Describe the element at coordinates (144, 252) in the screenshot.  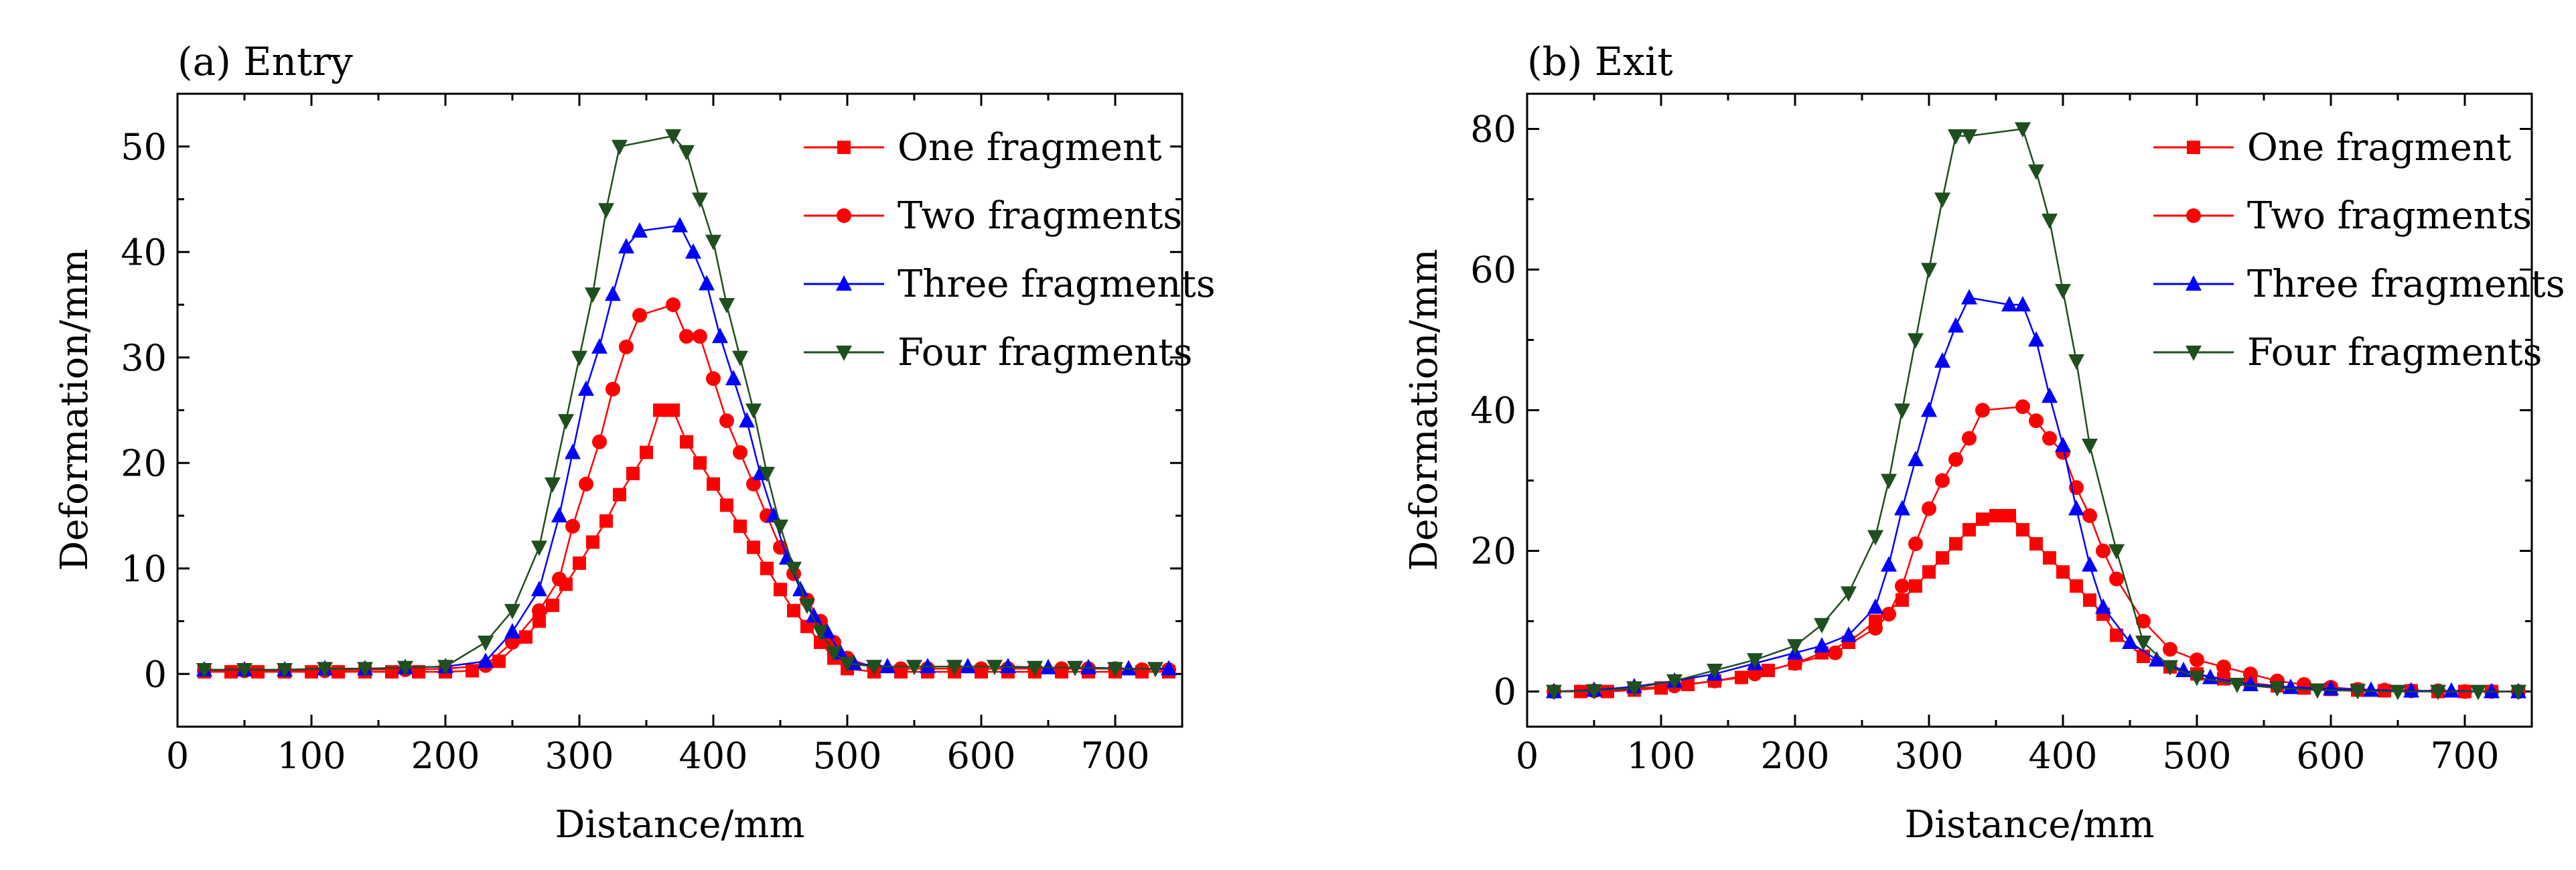
I see `y-tick-label: 40` at that location.